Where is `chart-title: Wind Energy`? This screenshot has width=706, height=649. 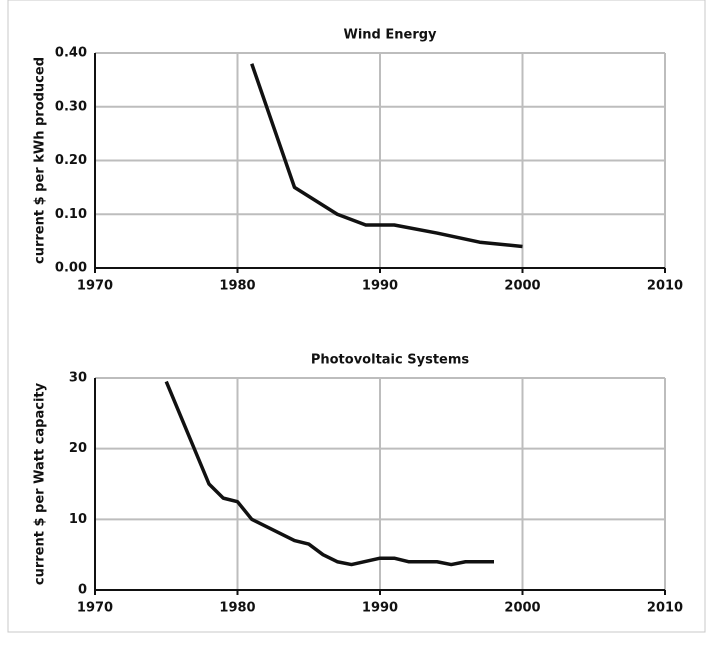 chart-title: Wind Energy is located at coordinates (390, 35).